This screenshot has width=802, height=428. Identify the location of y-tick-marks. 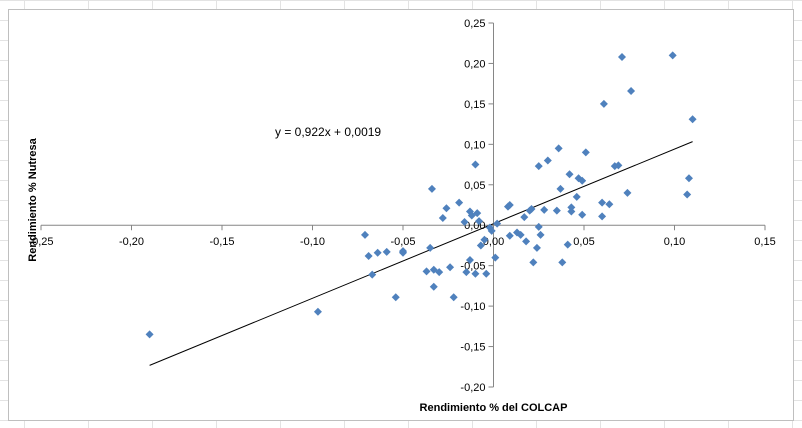
(491, 205).